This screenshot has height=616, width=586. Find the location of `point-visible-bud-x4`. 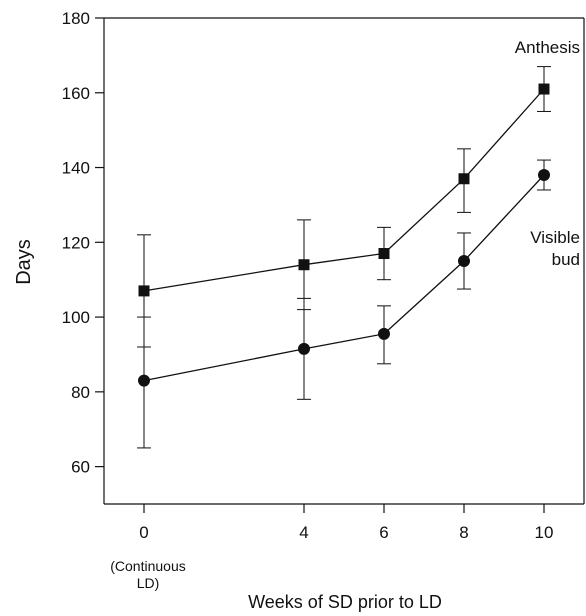

point-visible-bud-x4 is located at coordinates (304, 348).